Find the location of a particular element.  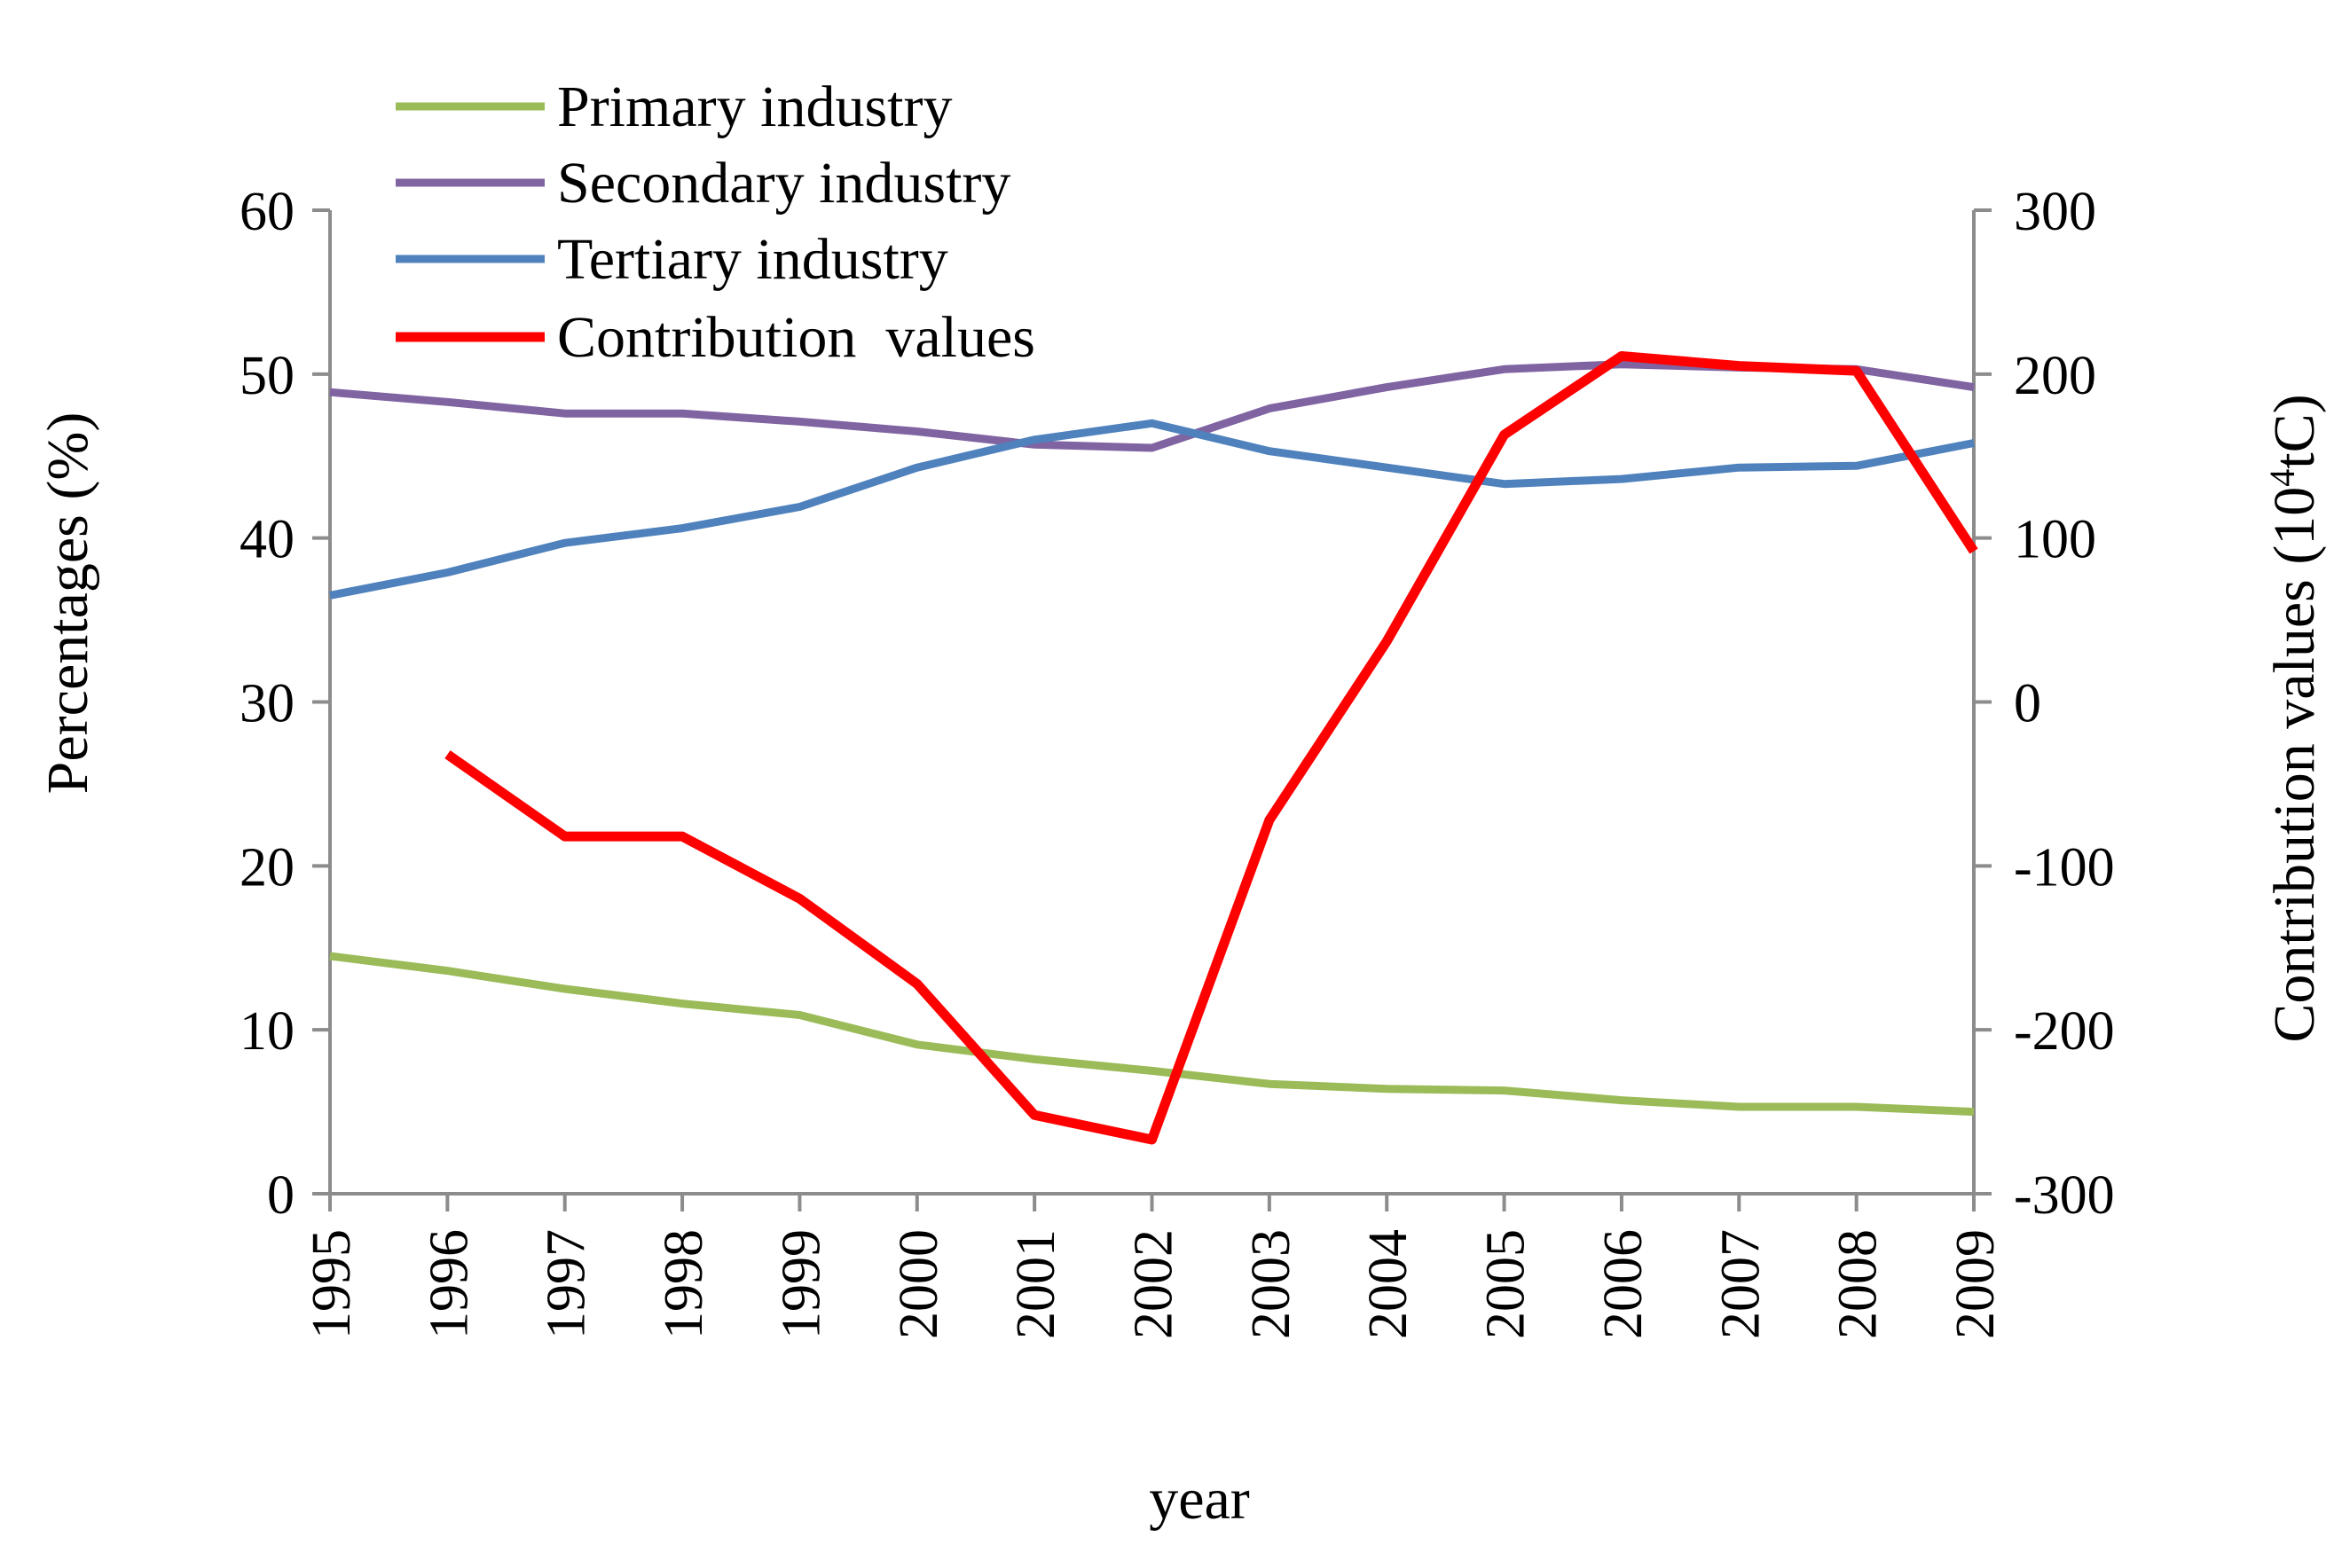

x-tick-label: 2002 is located at coordinates (1154, 1284).